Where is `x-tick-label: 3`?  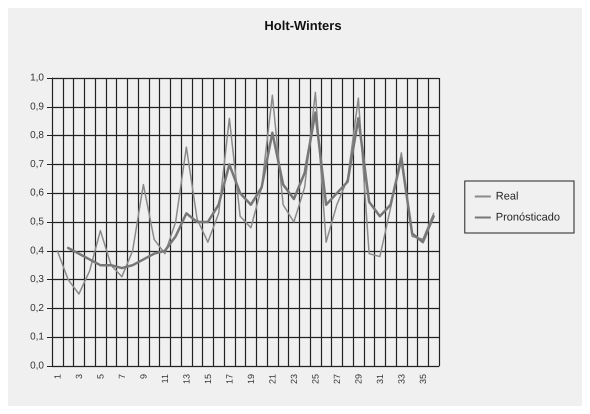
x-tick-label: 3 is located at coordinates (79, 377).